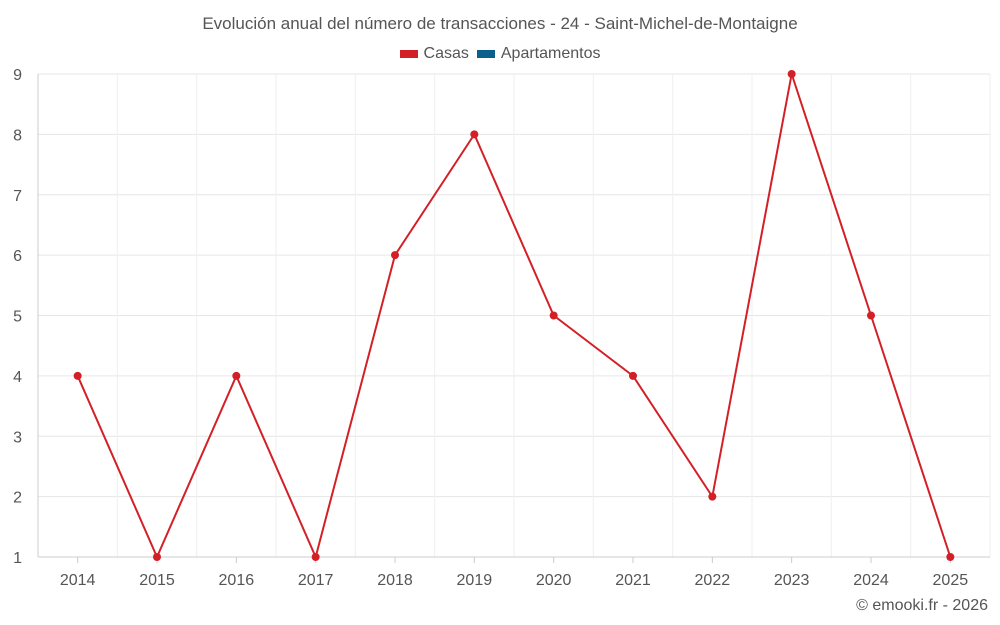  What do you see at coordinates (237, 580) in the screenshot?
I see `x-tick-label: 2016` at bounding box center [237, 580].